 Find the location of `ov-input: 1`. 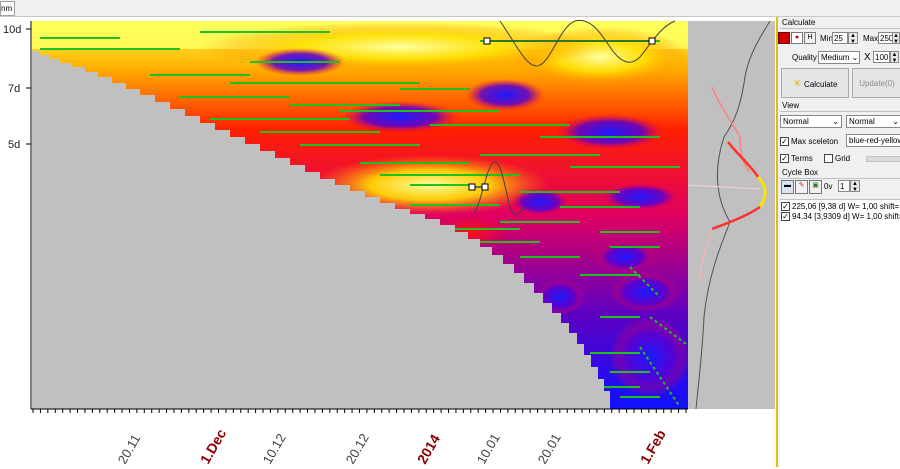

ov-input: 1 is located at coordinates (844, 186).